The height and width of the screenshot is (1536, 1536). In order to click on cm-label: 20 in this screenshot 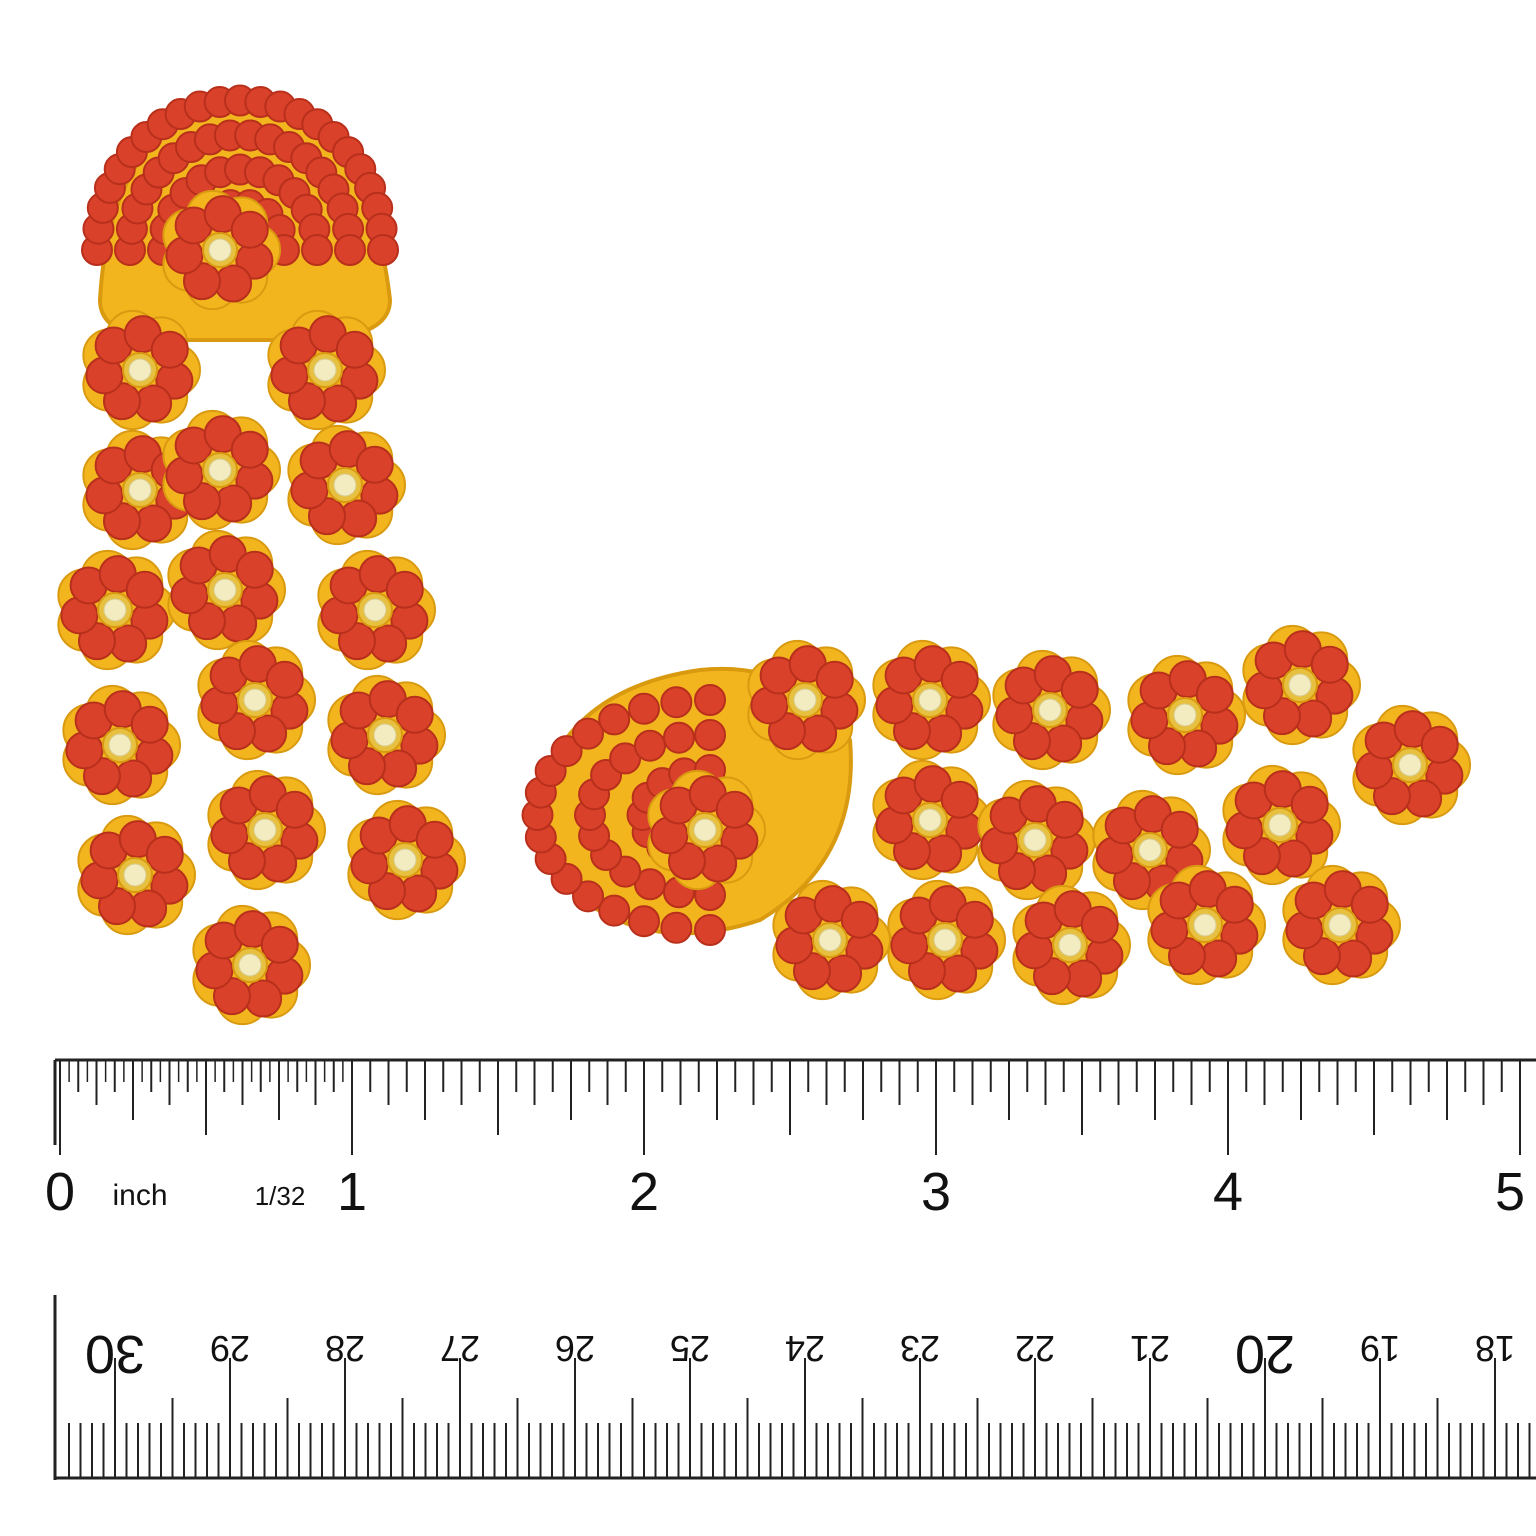, I will do `click(1265, 1354)`.